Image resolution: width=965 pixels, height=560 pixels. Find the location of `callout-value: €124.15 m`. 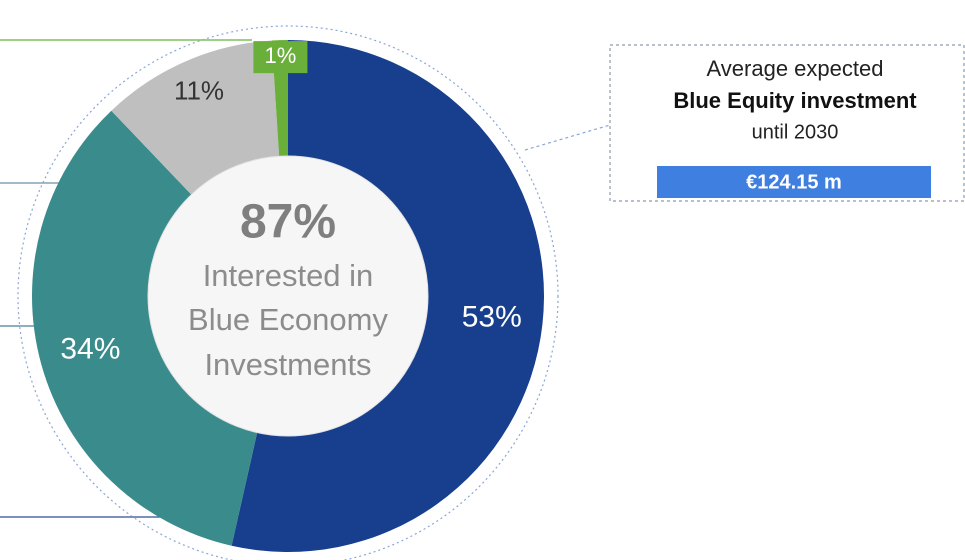

callout-value: €124.15 m is located at coordinates (794, 182).